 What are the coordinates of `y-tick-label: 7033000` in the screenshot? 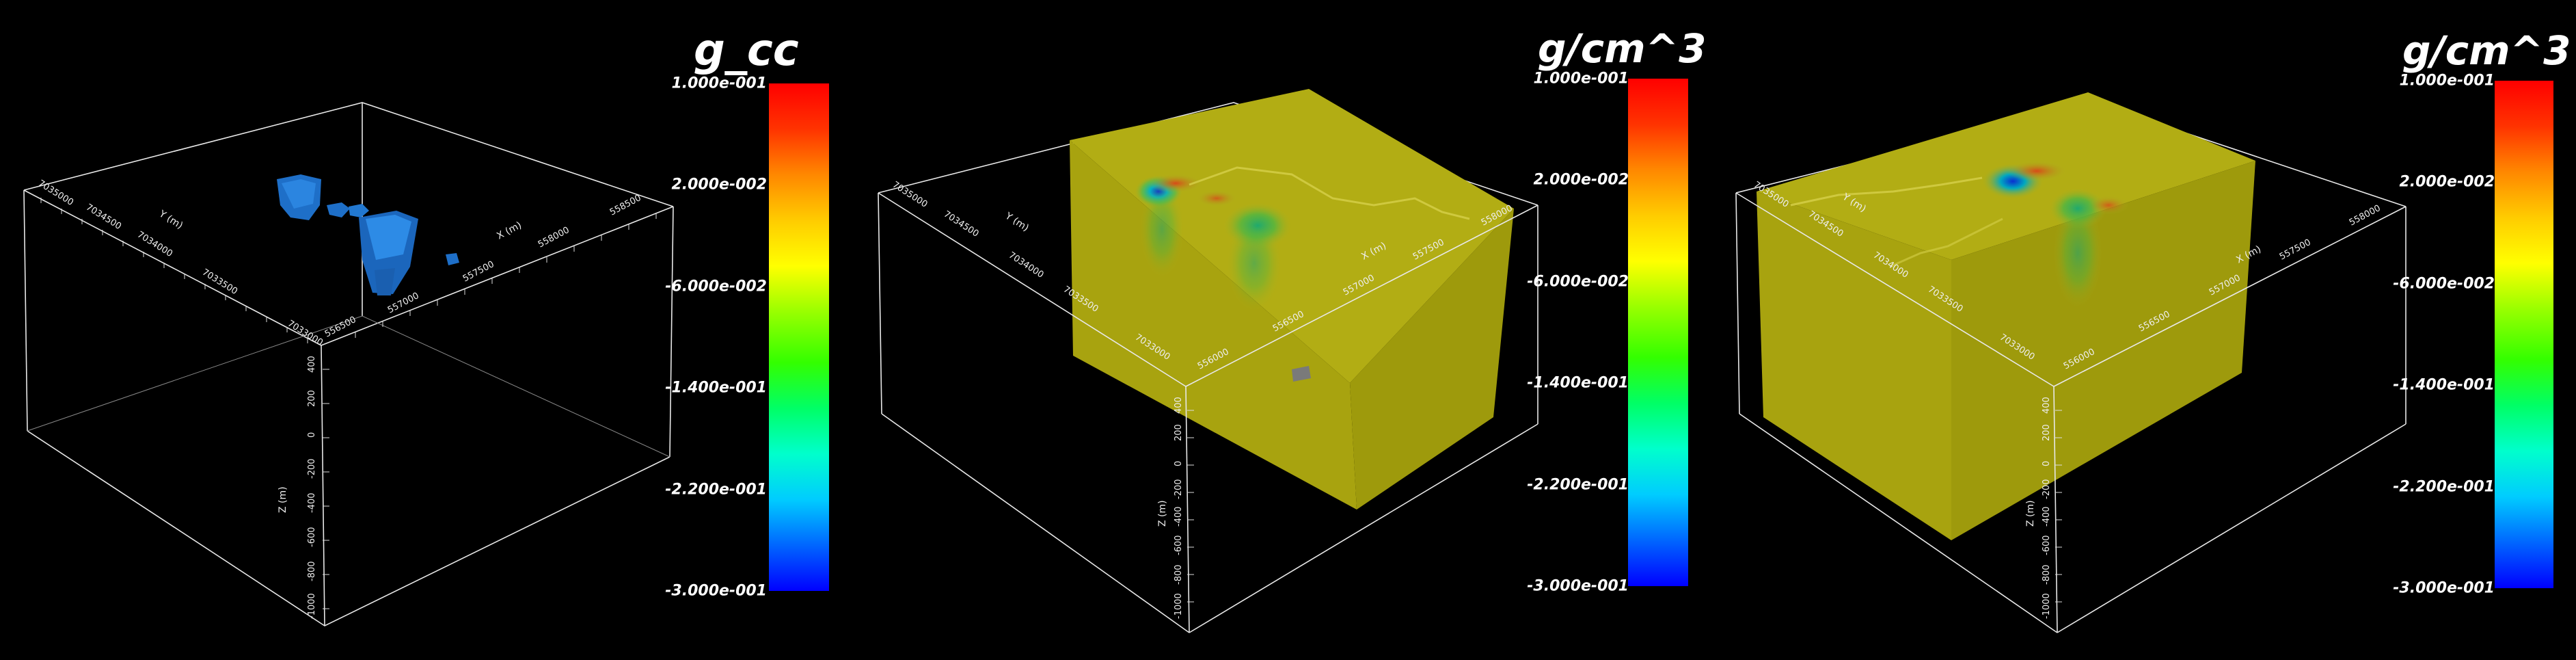 It's located at (305, 333).